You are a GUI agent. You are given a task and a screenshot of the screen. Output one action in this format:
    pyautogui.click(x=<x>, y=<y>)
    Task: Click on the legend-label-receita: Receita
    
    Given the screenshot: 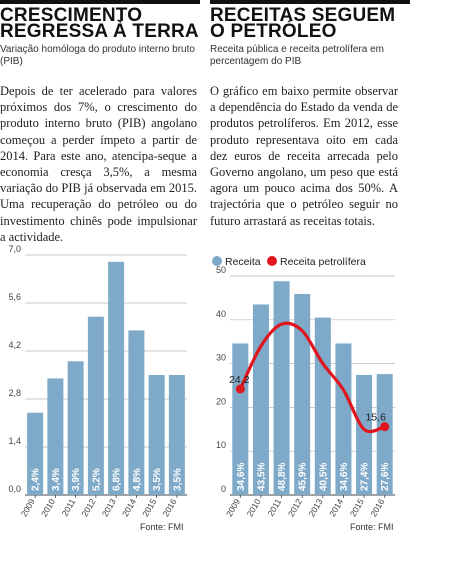 What is the action you would take?
    pyautogui.click(x=243, y=262)
    